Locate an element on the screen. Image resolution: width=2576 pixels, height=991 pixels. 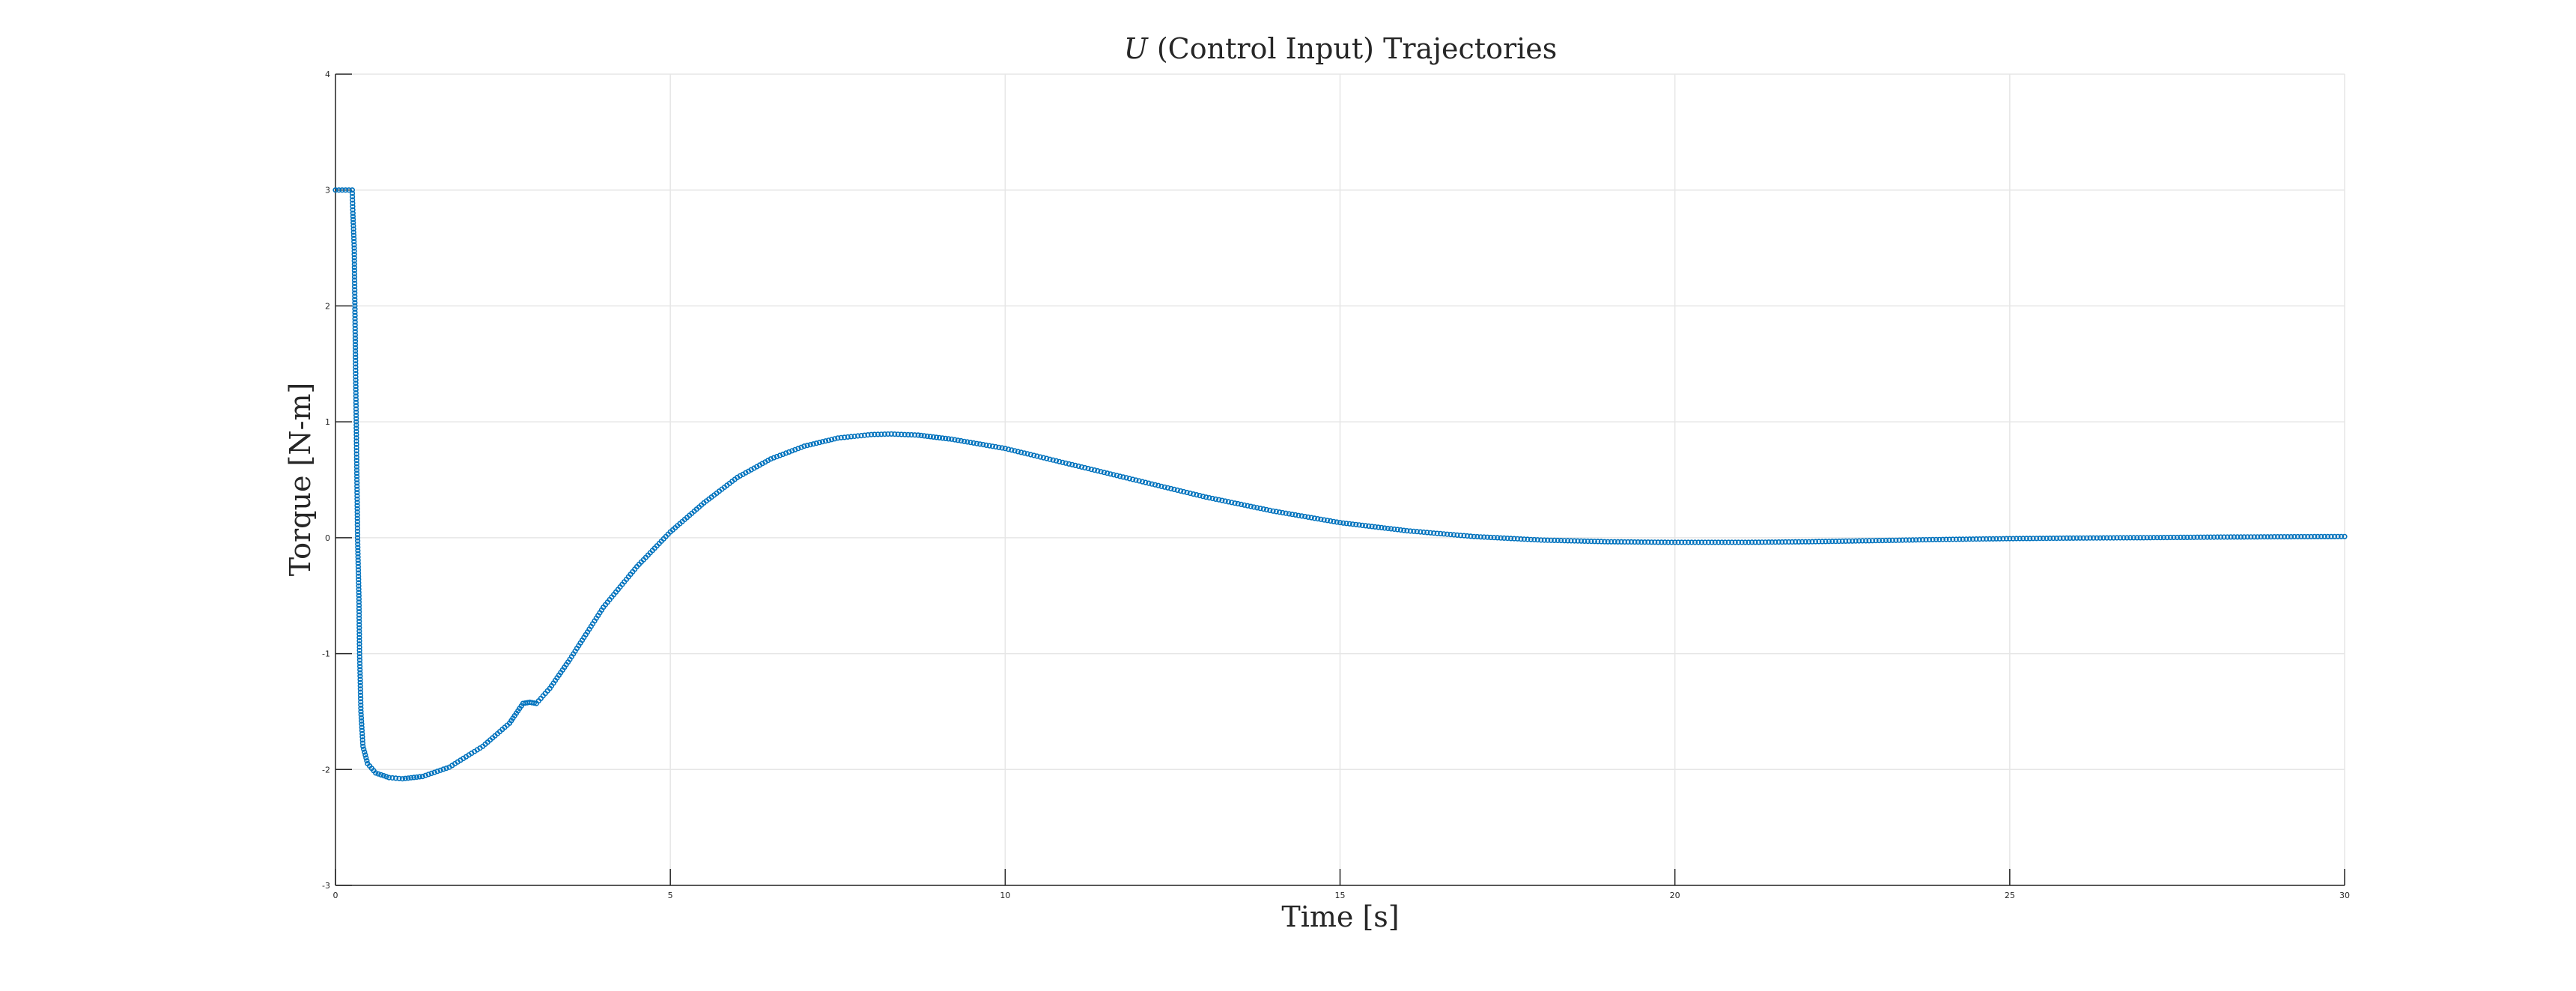
y-tick-label: 3 is located at coordinates (327, 191).